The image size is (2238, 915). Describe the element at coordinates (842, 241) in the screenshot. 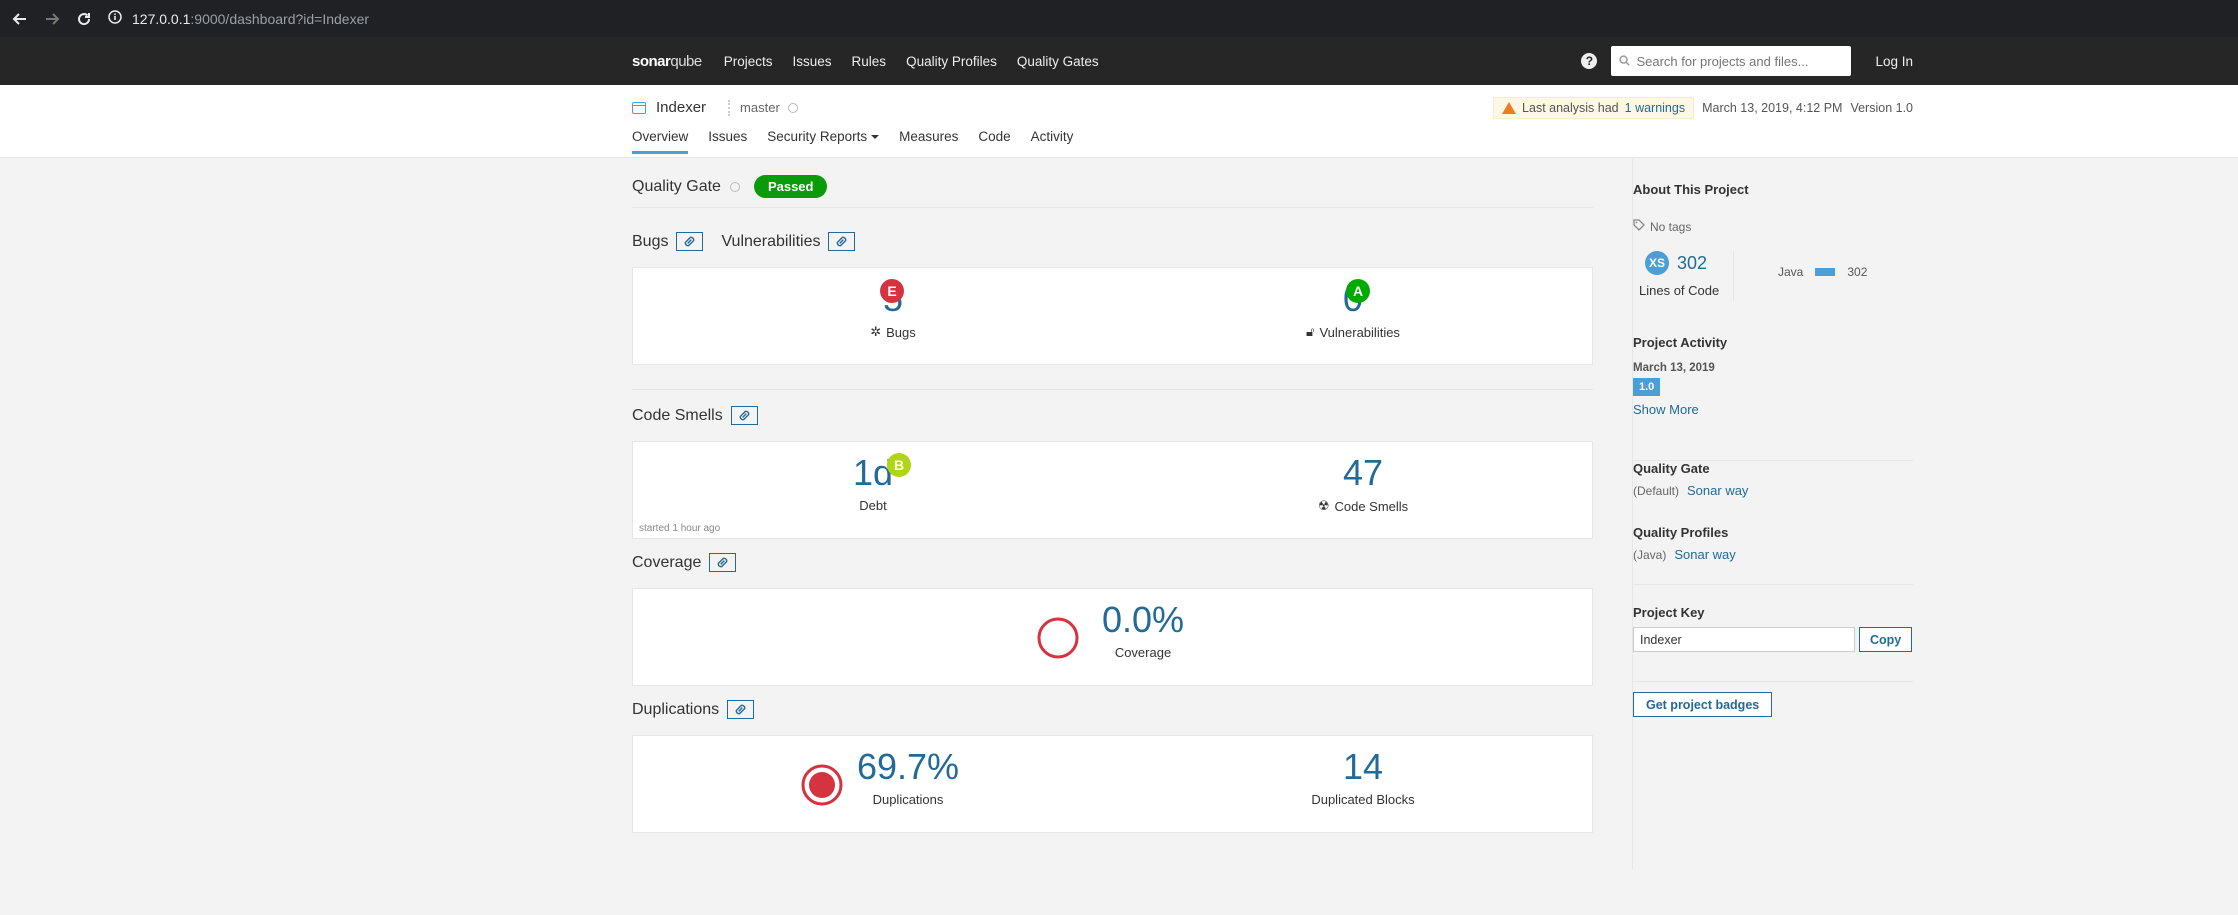

I see `vulns-history-link-icon` at that location.